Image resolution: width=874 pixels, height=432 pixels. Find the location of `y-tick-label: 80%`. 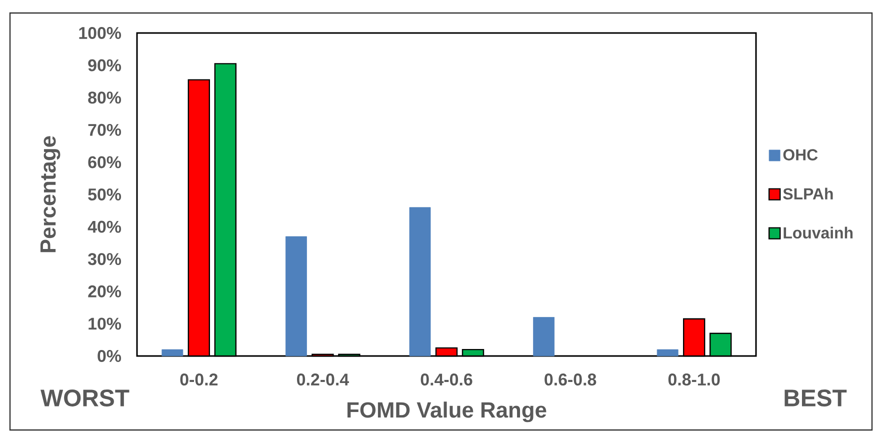

y-tick-label: 80% is located at coordinates (105, 98).